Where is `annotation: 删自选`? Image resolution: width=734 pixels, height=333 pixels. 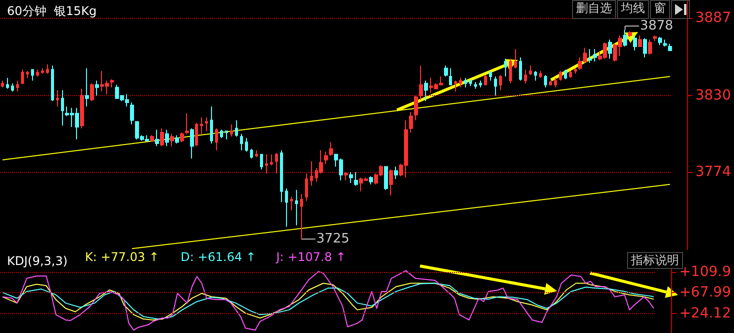 annotation: 删自选 is located at coordinates (594, 9).